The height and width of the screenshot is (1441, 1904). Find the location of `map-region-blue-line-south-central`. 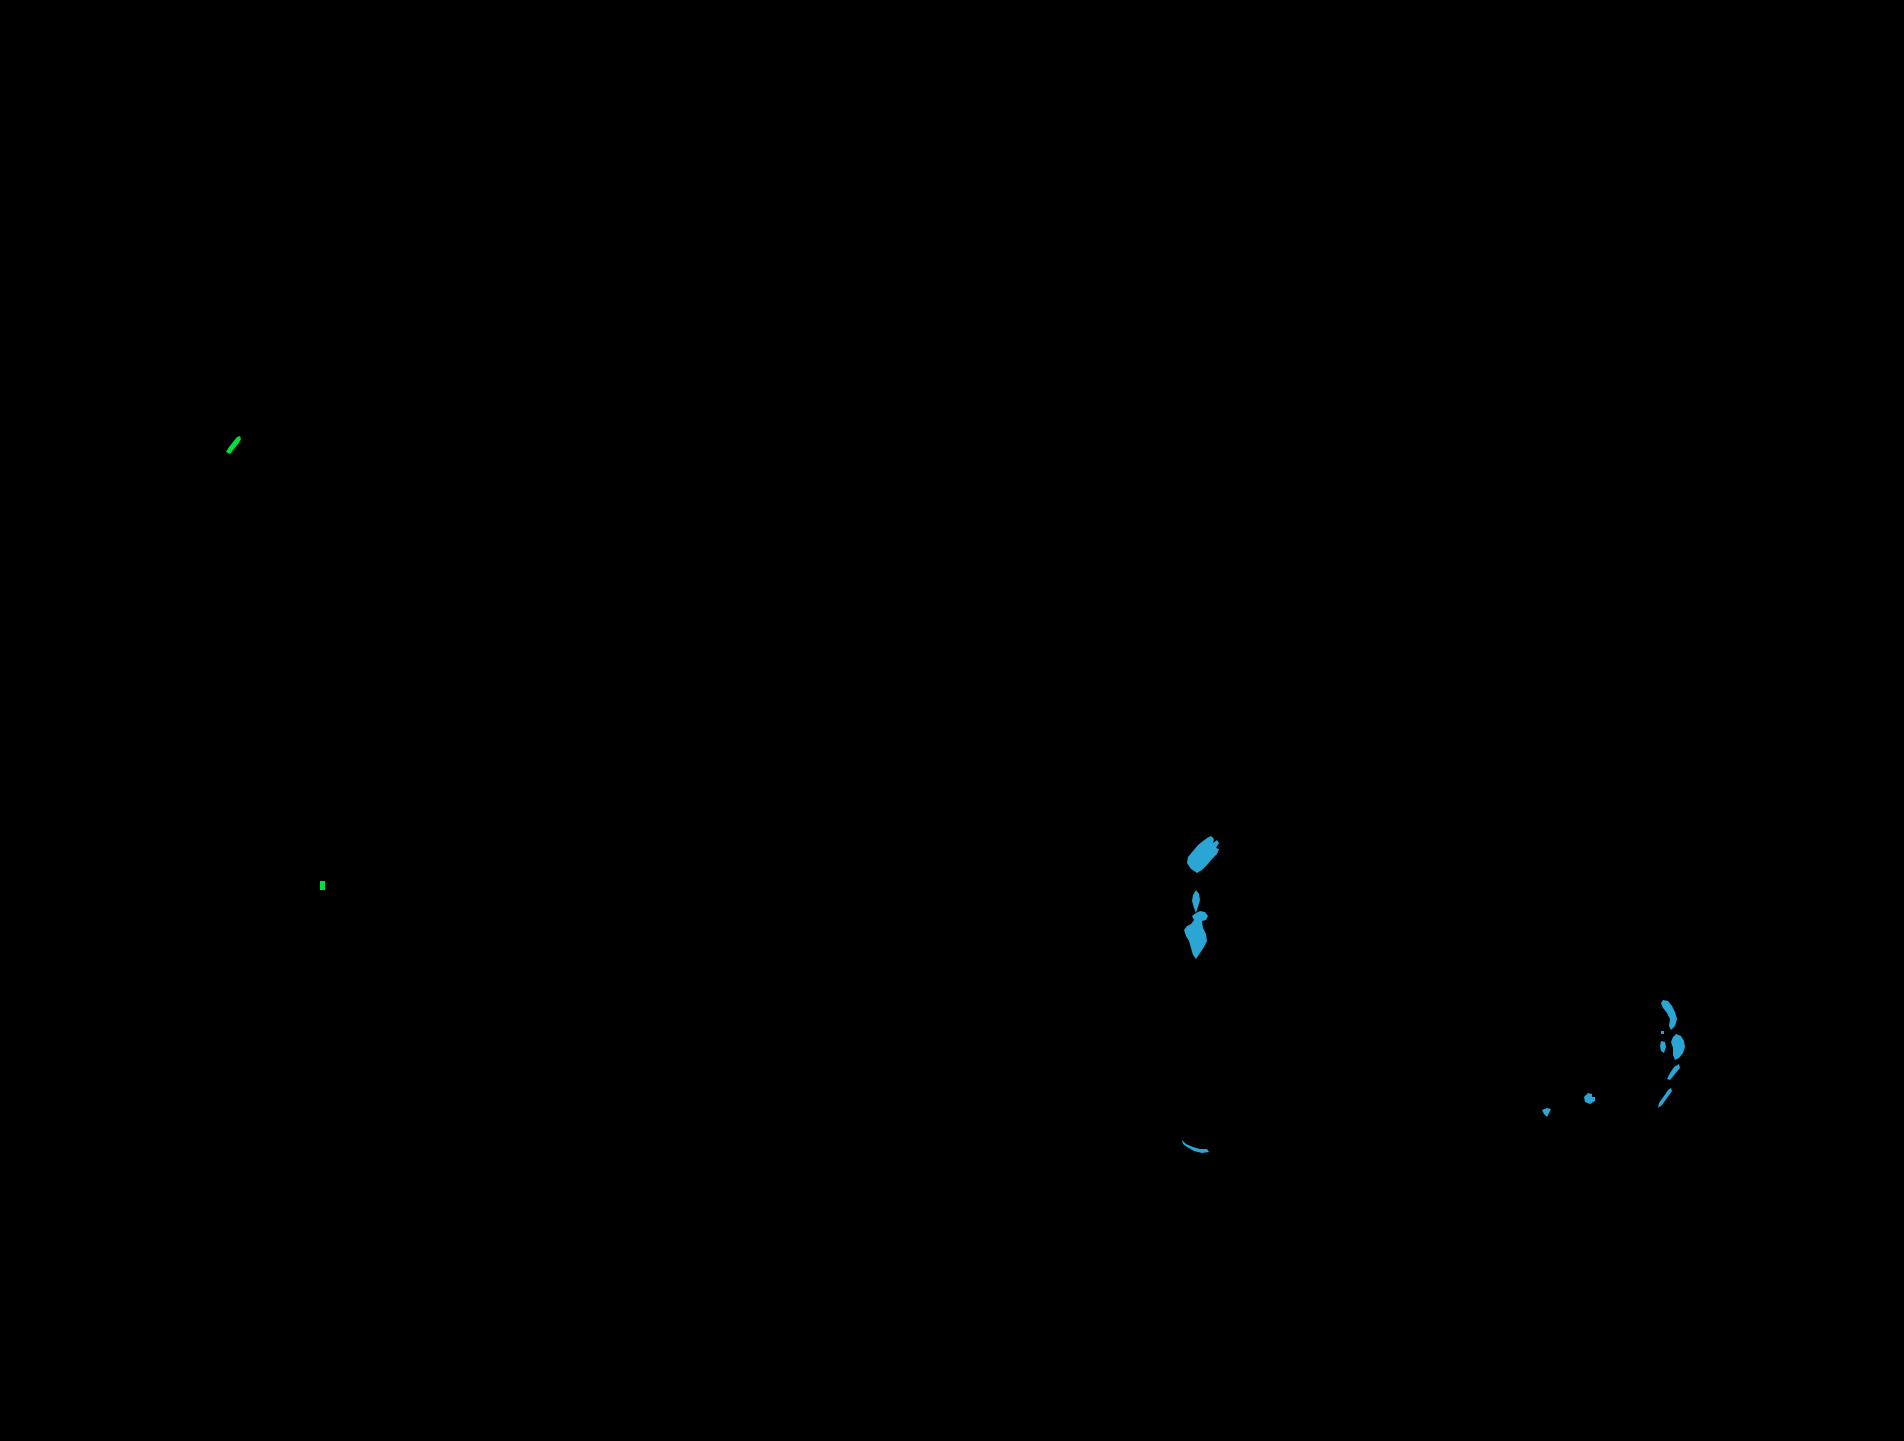

map-region-blue-line-south-central is located at coordinates (1195, 1146).